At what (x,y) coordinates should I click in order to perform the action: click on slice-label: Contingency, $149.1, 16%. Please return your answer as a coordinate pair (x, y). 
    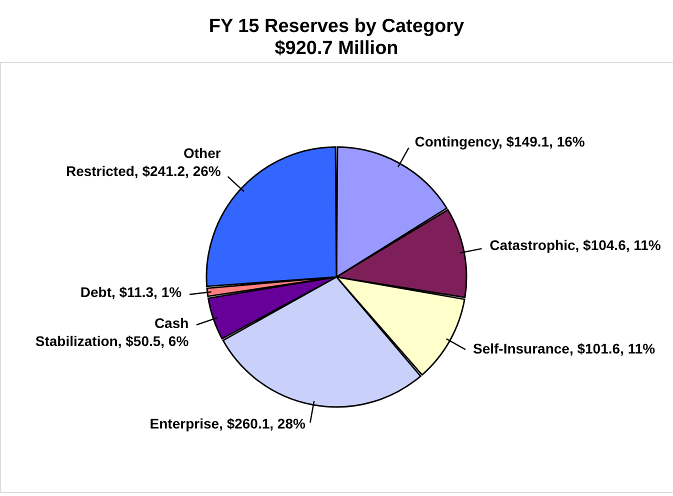
    Looking at the image, I should click on (500, 141).